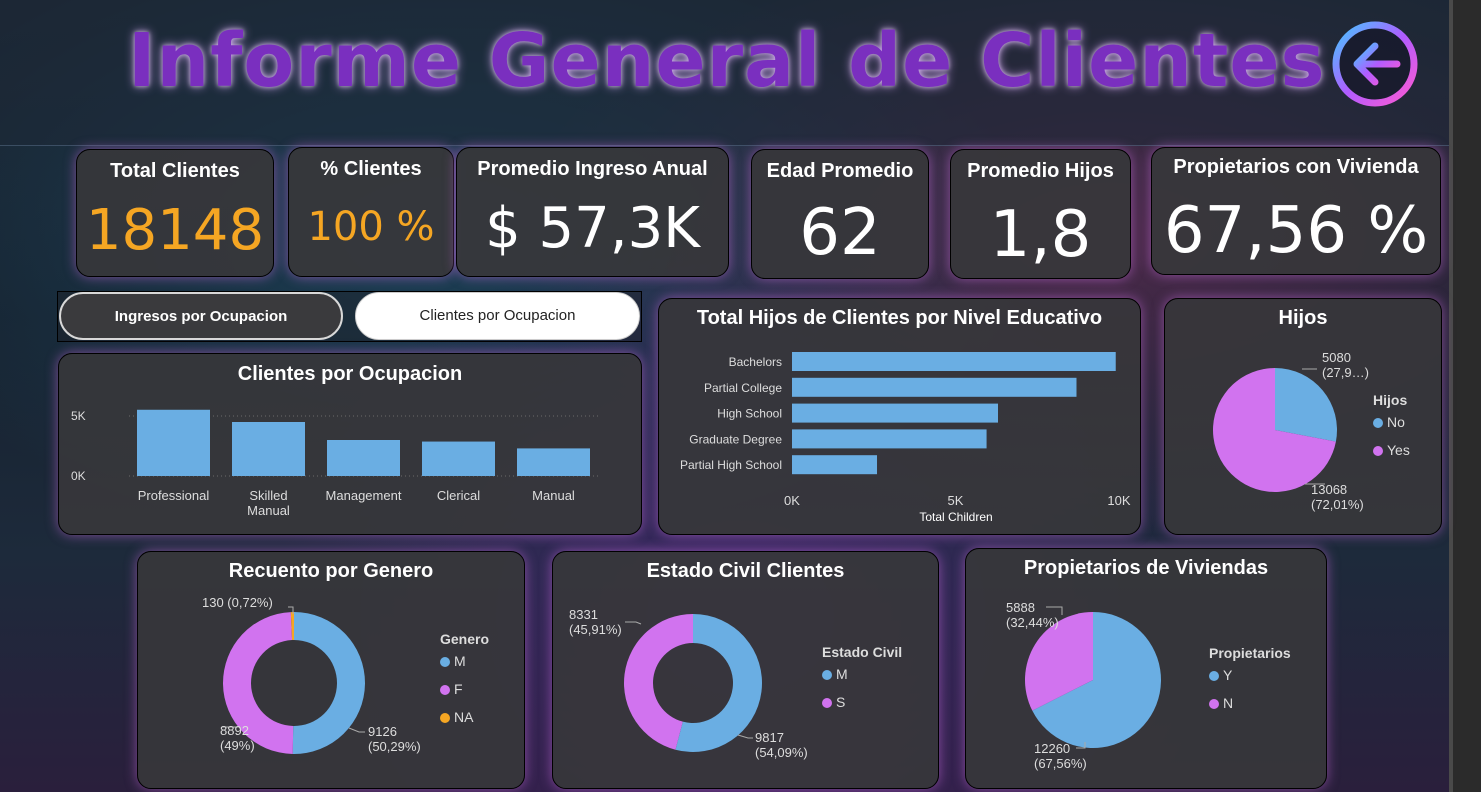 This screenshot has width=1481, height=792. I want to click on kpi-propietarios: Propietarios con Vivienda 67,56 %, so click(1296, 211).